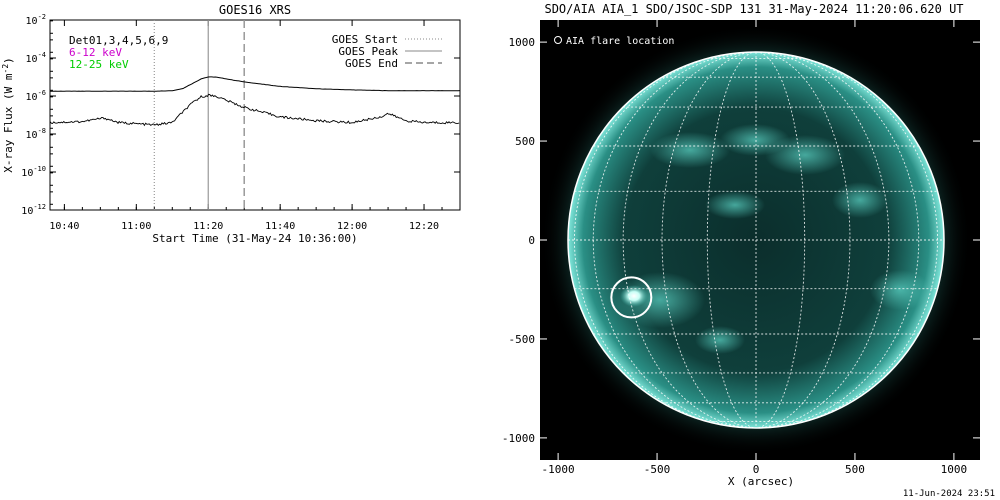  I want to click on flare-bright-kernel, so click(634, 296).